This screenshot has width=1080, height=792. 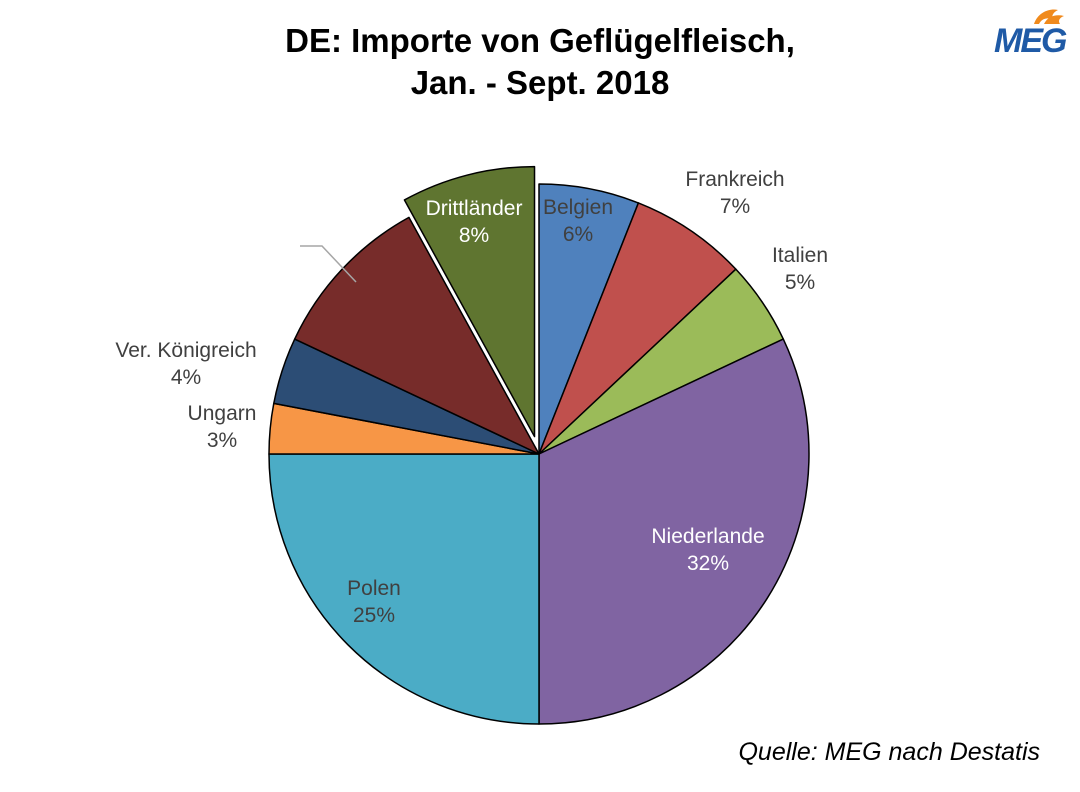 I want to click on logo-flame-icon, so click(x=1046, y=16).